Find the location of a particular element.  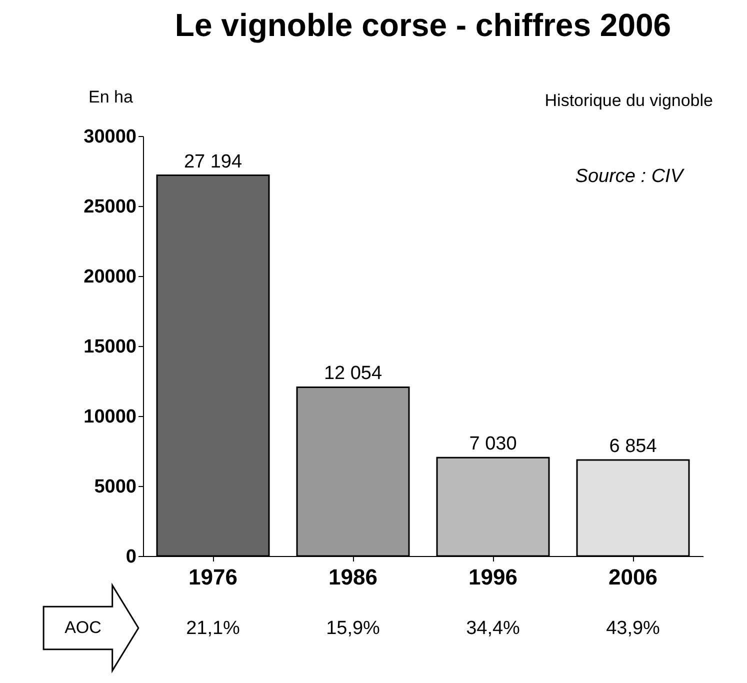

y-tick-label: 0 is located at coordinates (131, 557).